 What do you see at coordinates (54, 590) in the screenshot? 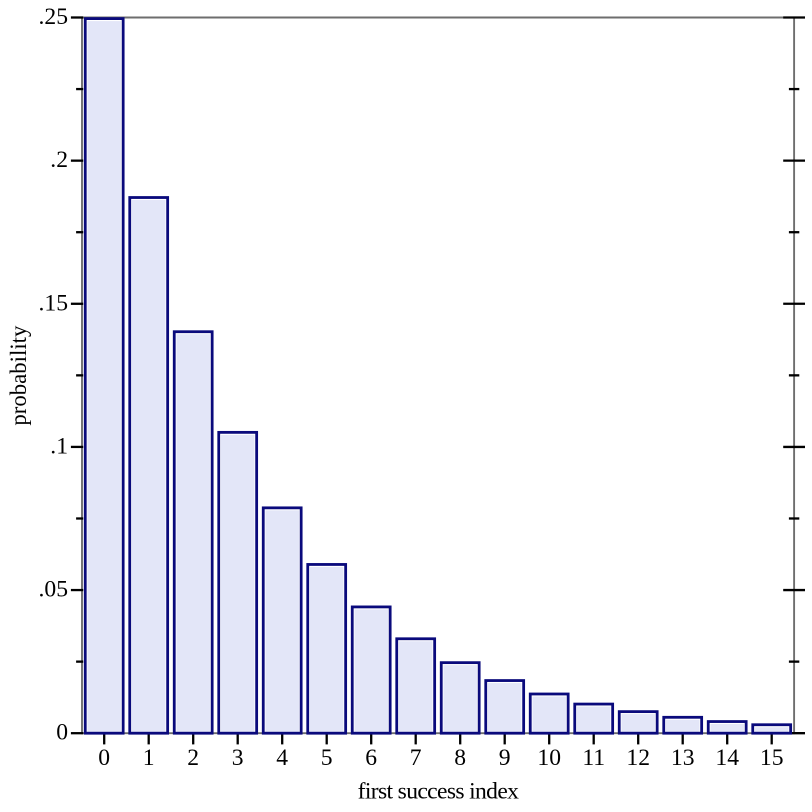
I see `svg-text: .05` at bounding box center [54, 590].